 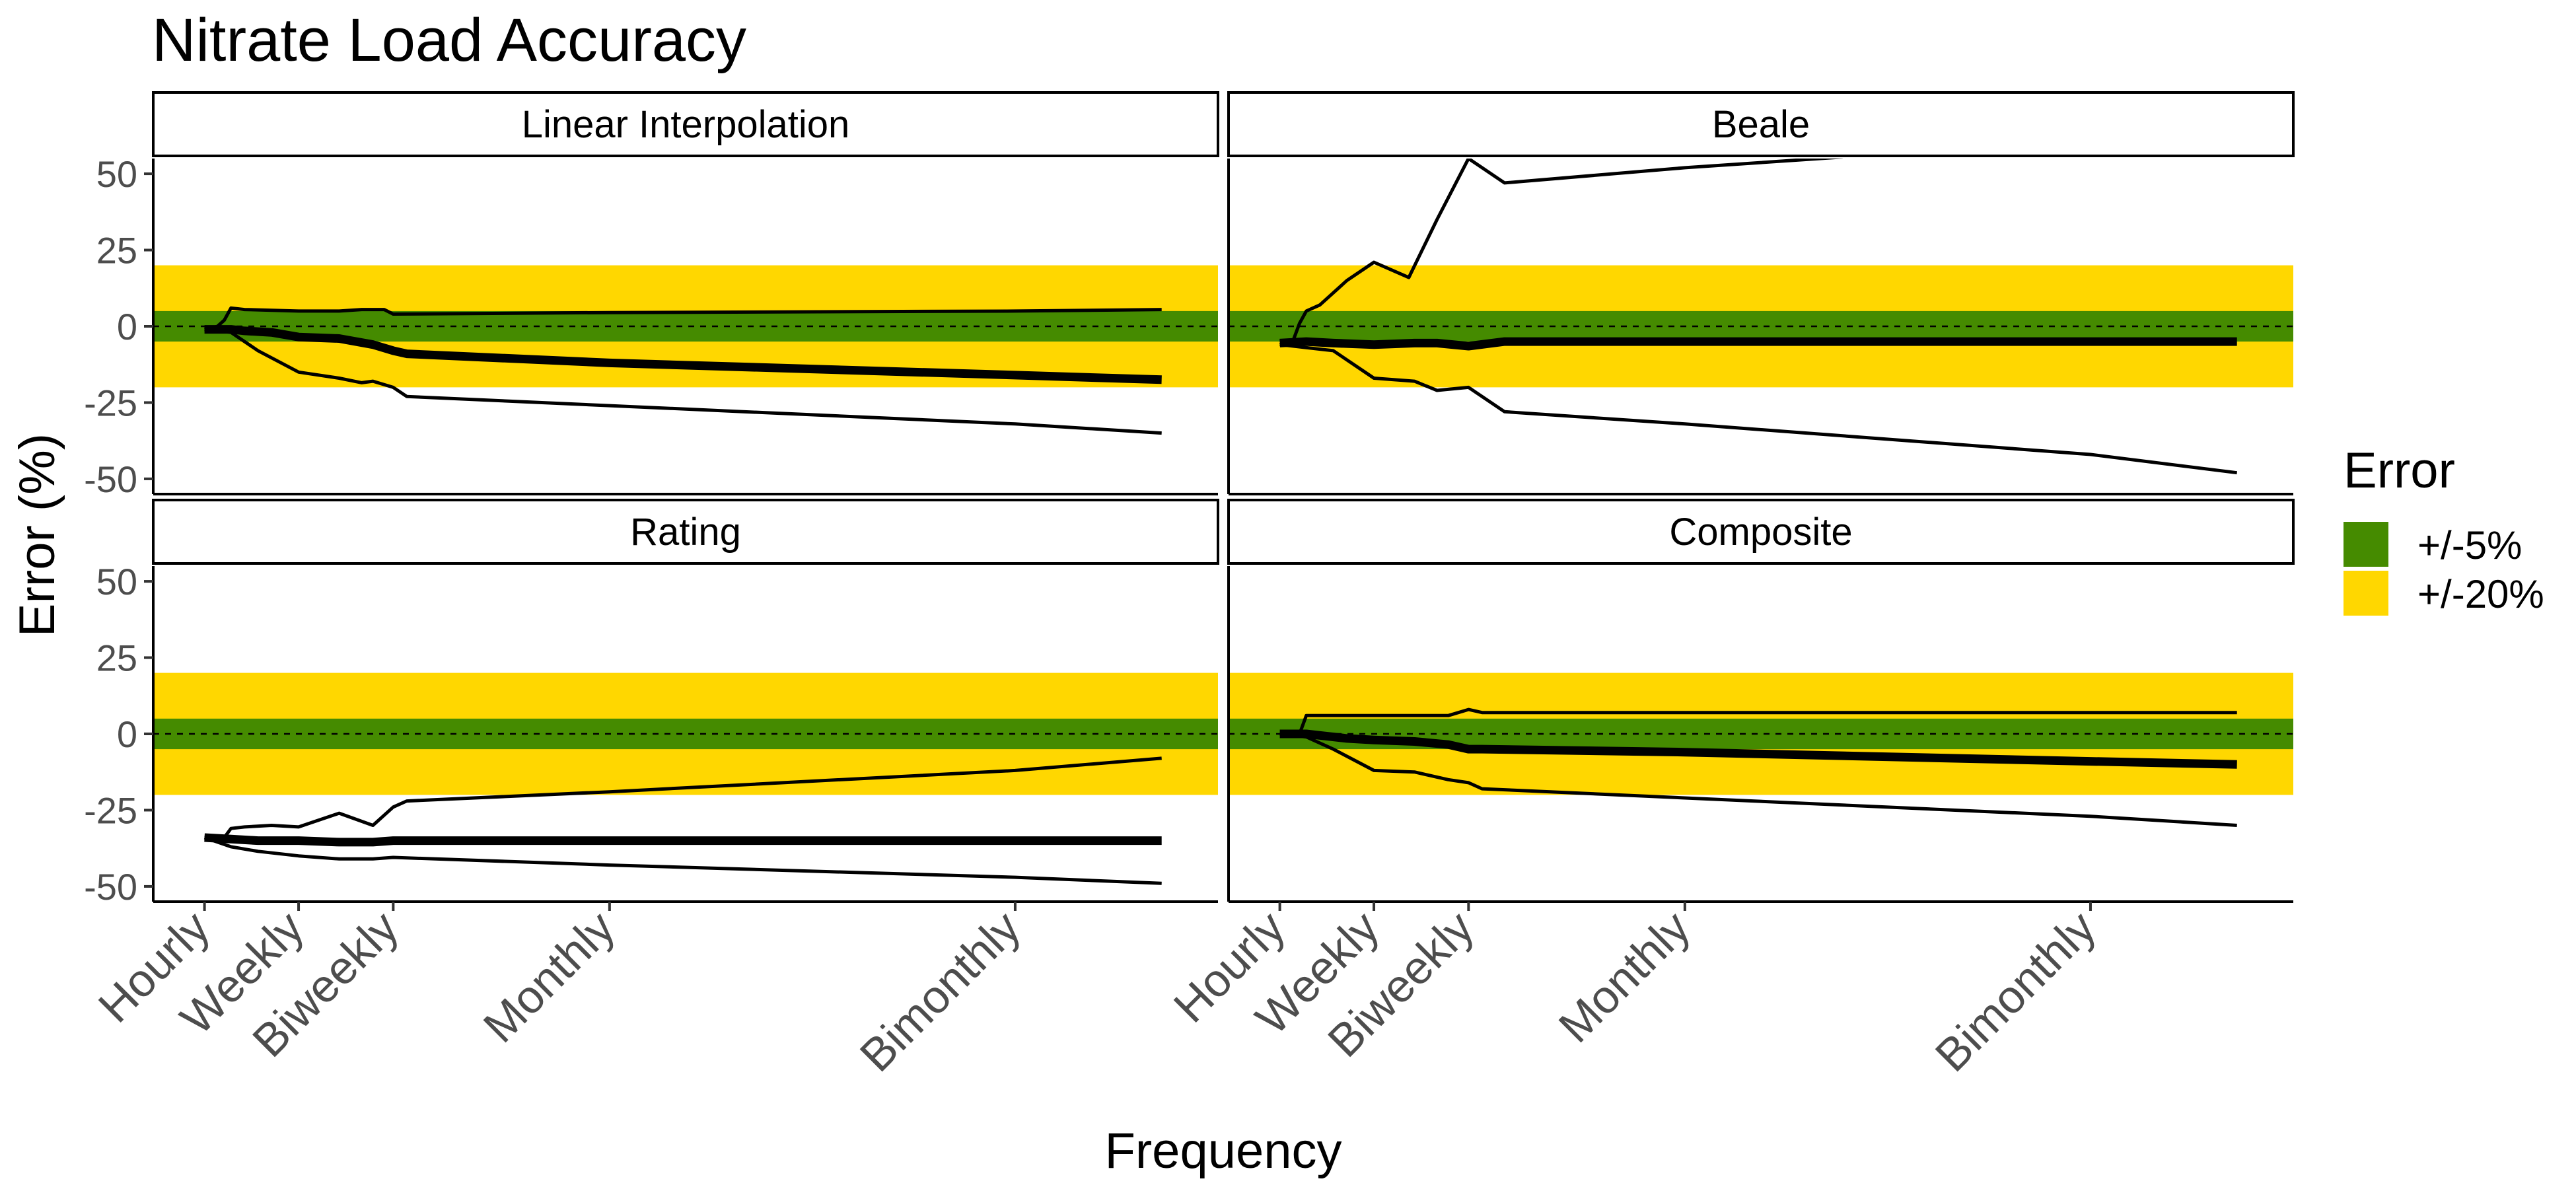 What do you see at coordinates (2365, 593) in the screenshot?
I see `legend-swatch-20pct` at bounding box center [2365, 593].